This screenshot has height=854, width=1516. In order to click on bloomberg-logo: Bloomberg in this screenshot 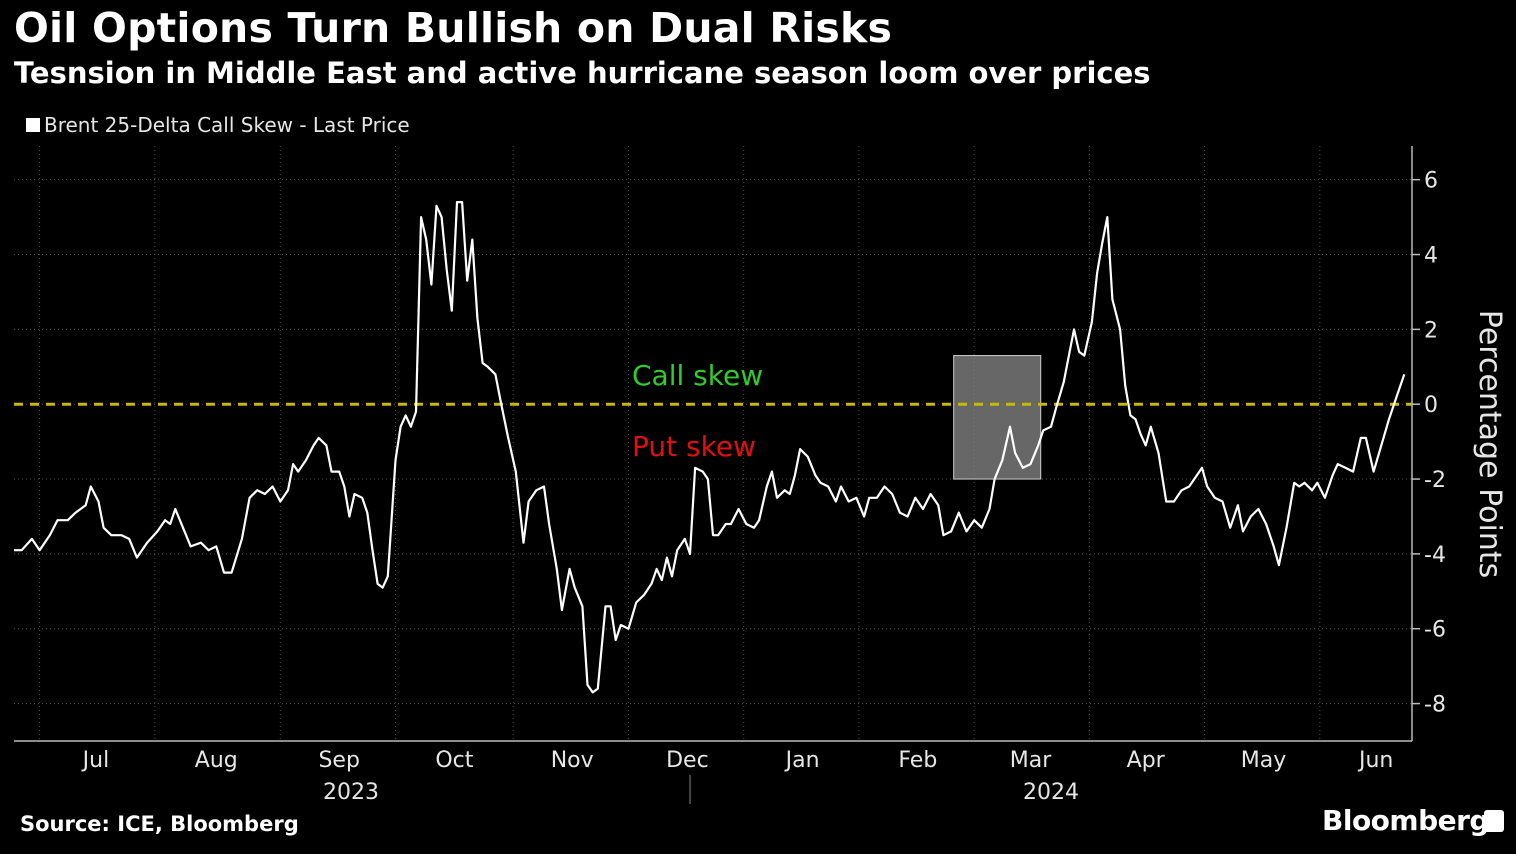, I will do `click(1405, 820)`.